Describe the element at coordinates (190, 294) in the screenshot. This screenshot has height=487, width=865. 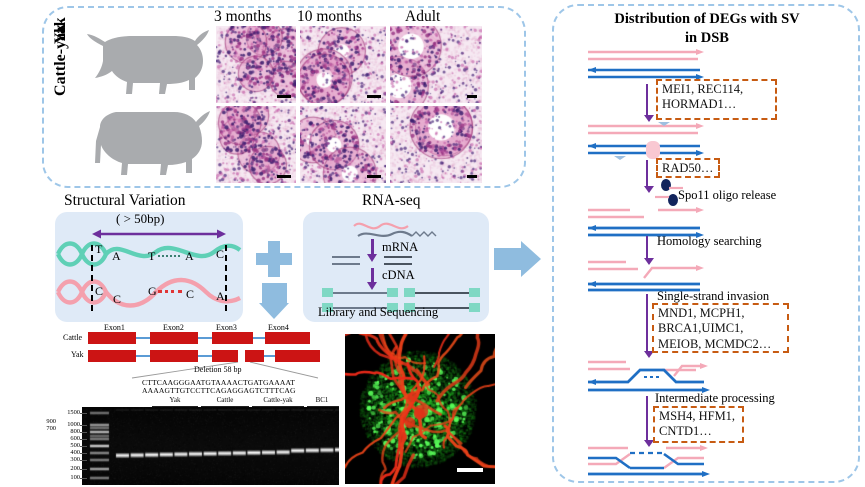
I see `sv-base-bot-3: C` at that location.